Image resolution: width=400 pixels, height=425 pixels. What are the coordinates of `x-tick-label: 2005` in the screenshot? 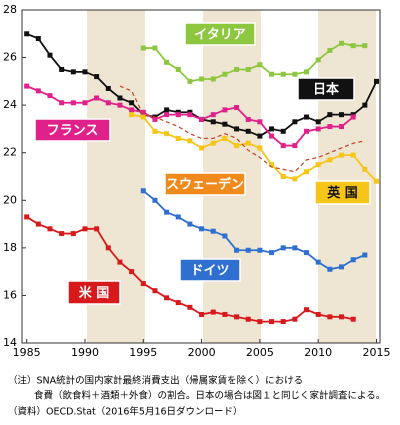 It's located at (260, 352).